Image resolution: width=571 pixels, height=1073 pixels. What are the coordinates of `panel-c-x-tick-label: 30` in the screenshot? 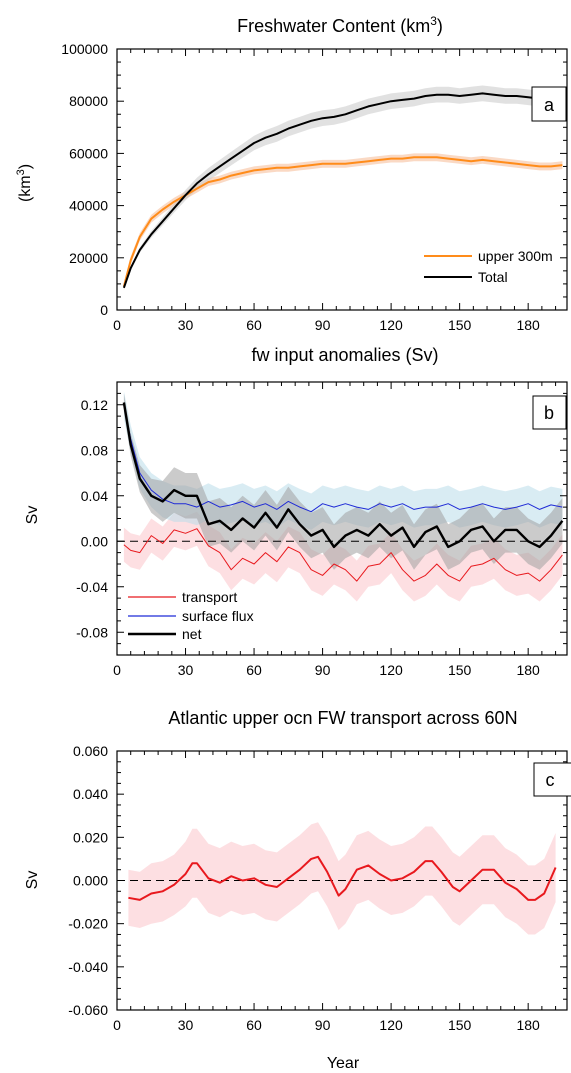 It's located at (186, 1025).